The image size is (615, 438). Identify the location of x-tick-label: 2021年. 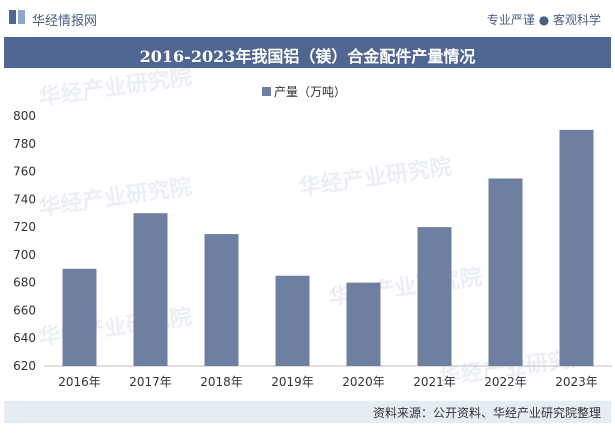
(434, 382).